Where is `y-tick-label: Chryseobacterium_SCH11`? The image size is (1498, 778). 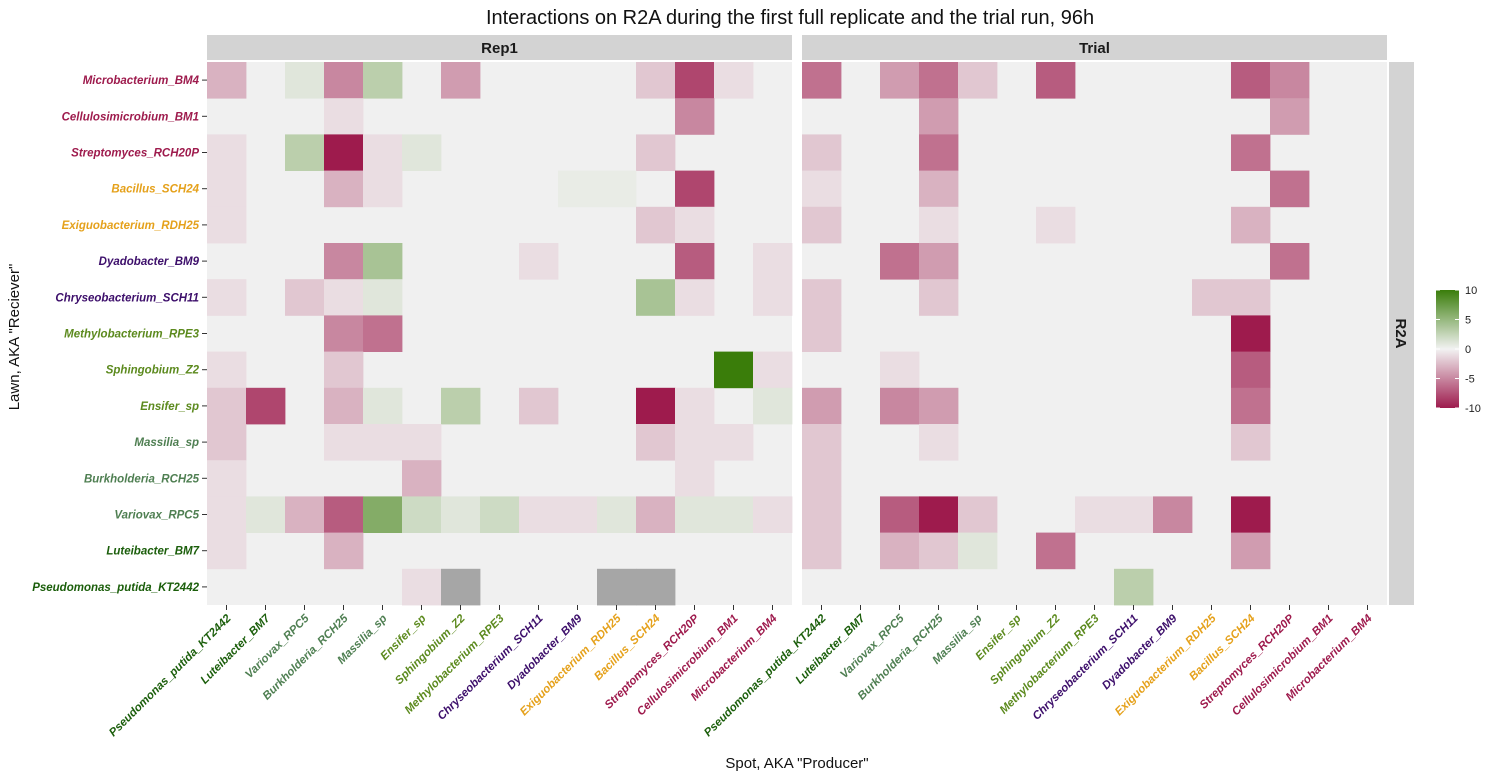 y-tick-label: Chryseobacterium_SCH11 is located at coordinates (127, 298).